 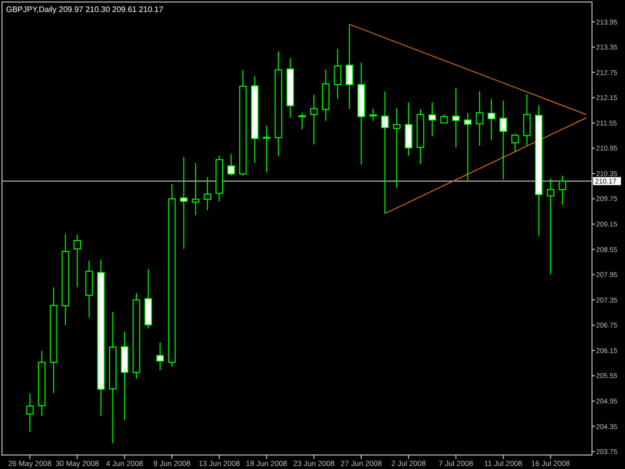 I want to click on chart-title: GBPJPY,Daily 209.97 210.30 209.61 210.17, so click(x=85, y=9).